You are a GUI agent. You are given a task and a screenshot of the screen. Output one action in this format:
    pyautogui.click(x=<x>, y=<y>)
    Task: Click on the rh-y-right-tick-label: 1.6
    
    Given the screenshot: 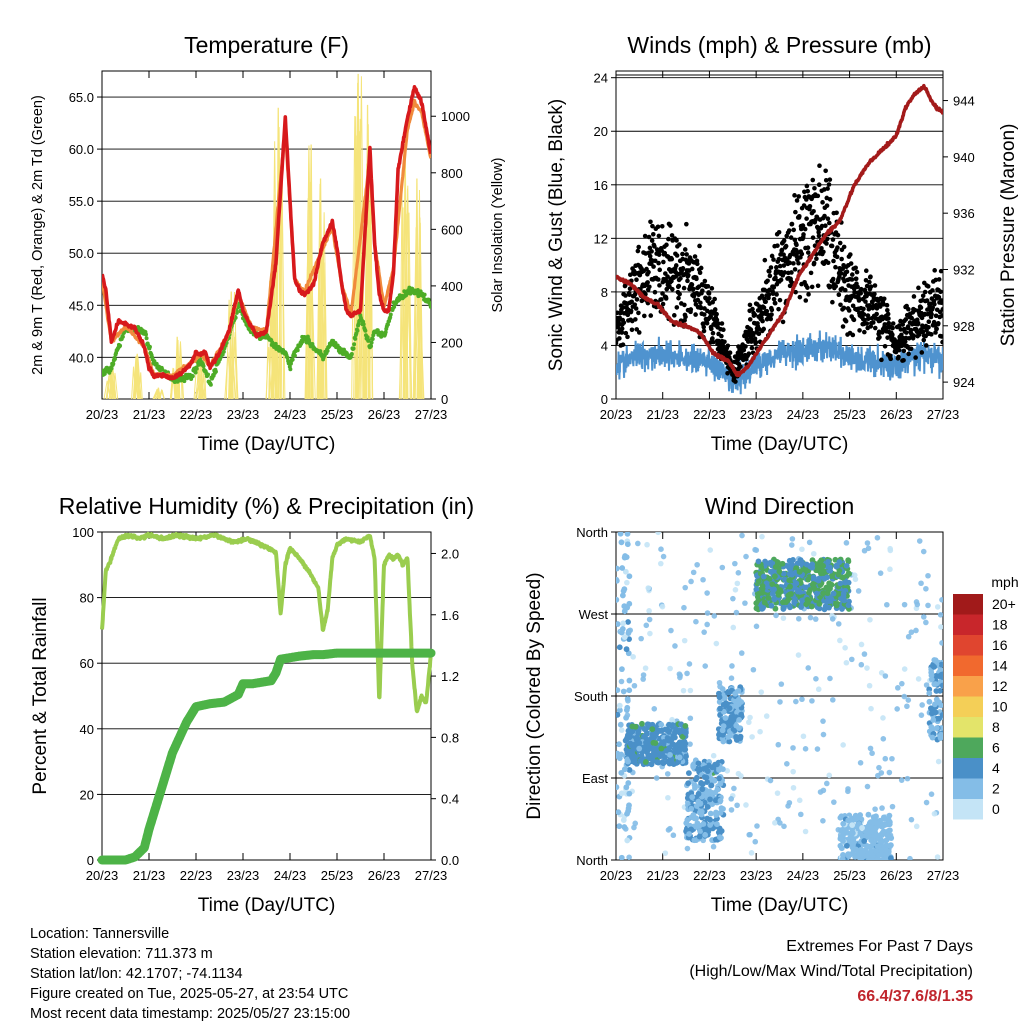 What is the action you would take?
    pyautogui.click(x=450, y=615)
    